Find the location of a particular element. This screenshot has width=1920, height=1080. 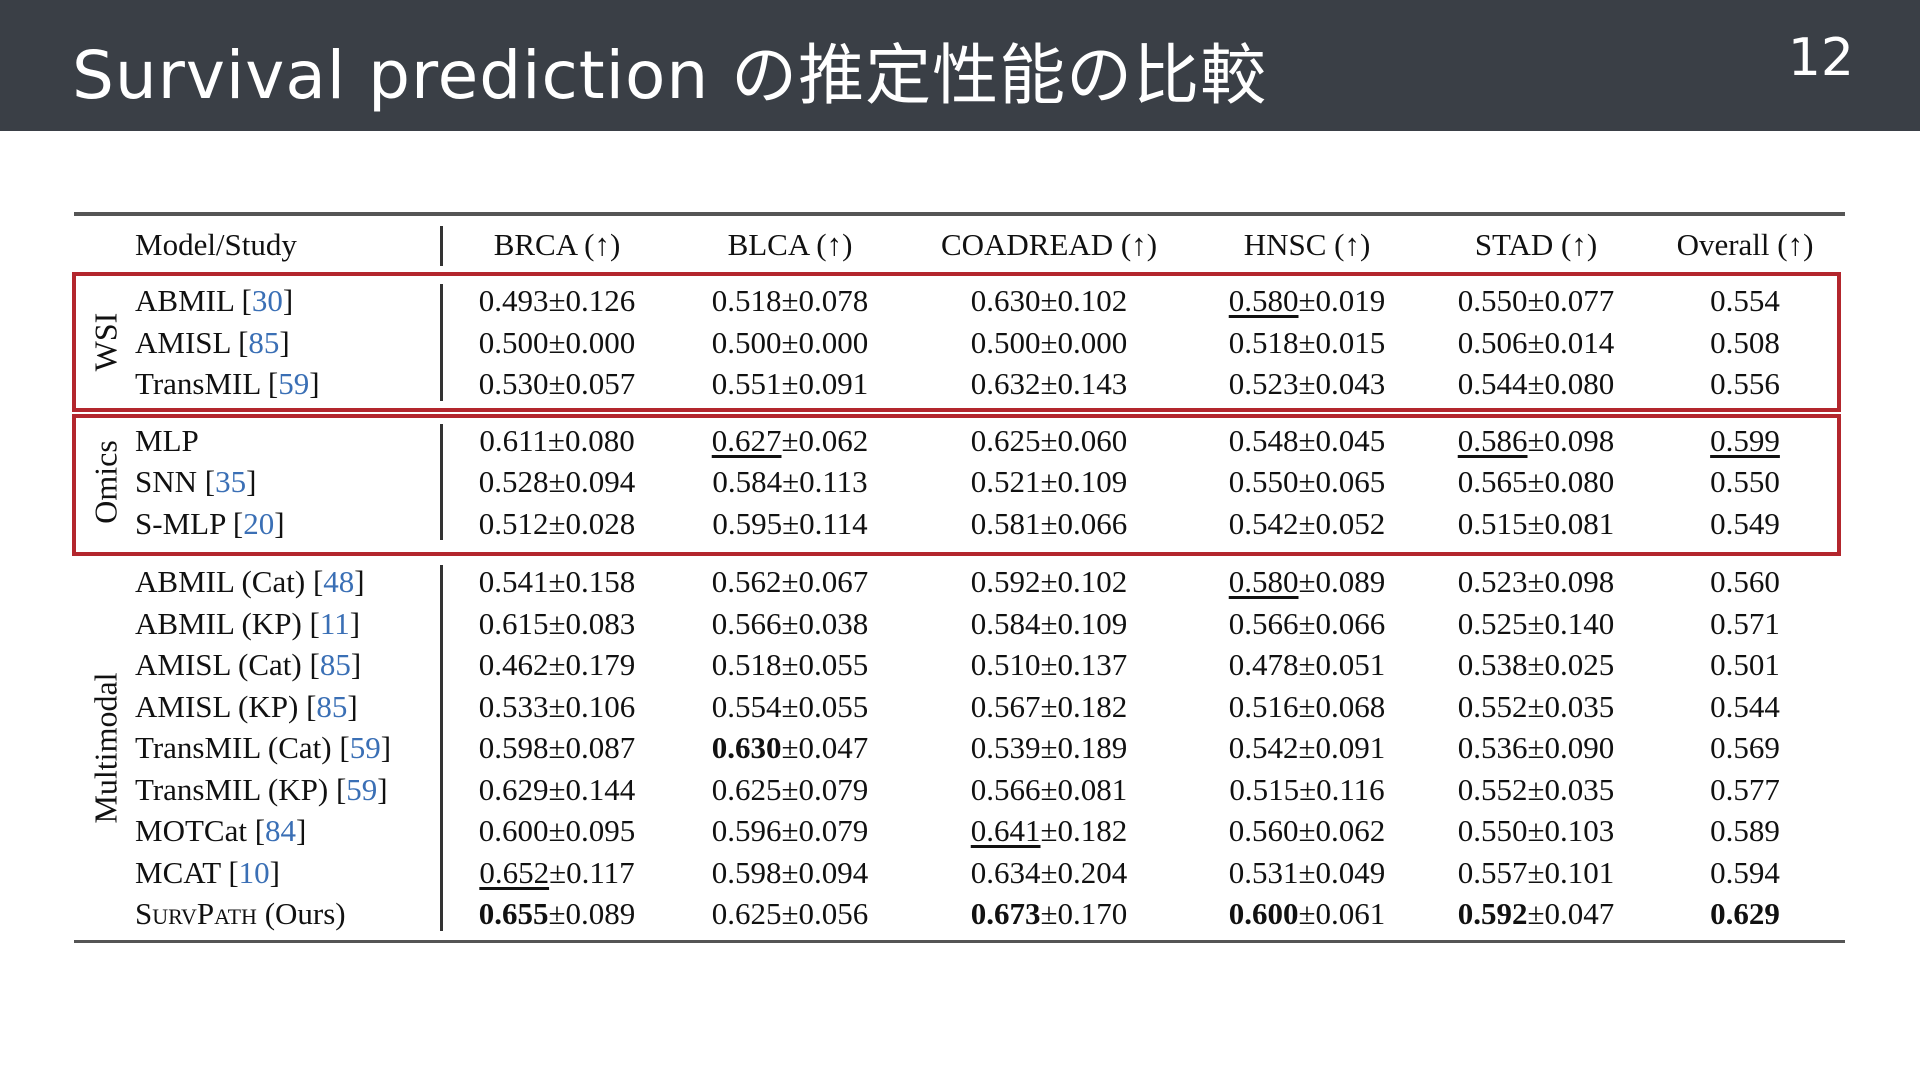

score-cell: 0.589 is located at coordinates (1745, 831).